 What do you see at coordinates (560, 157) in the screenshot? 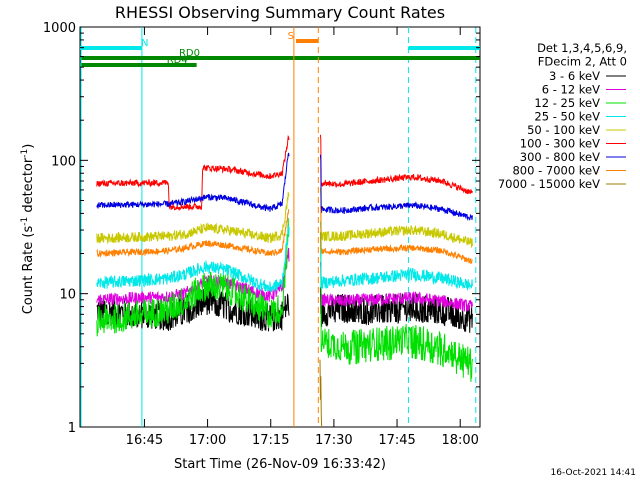
I see `legend-label-300-800-kev: 300 - 800 keV` at bounding box center [560, 157].